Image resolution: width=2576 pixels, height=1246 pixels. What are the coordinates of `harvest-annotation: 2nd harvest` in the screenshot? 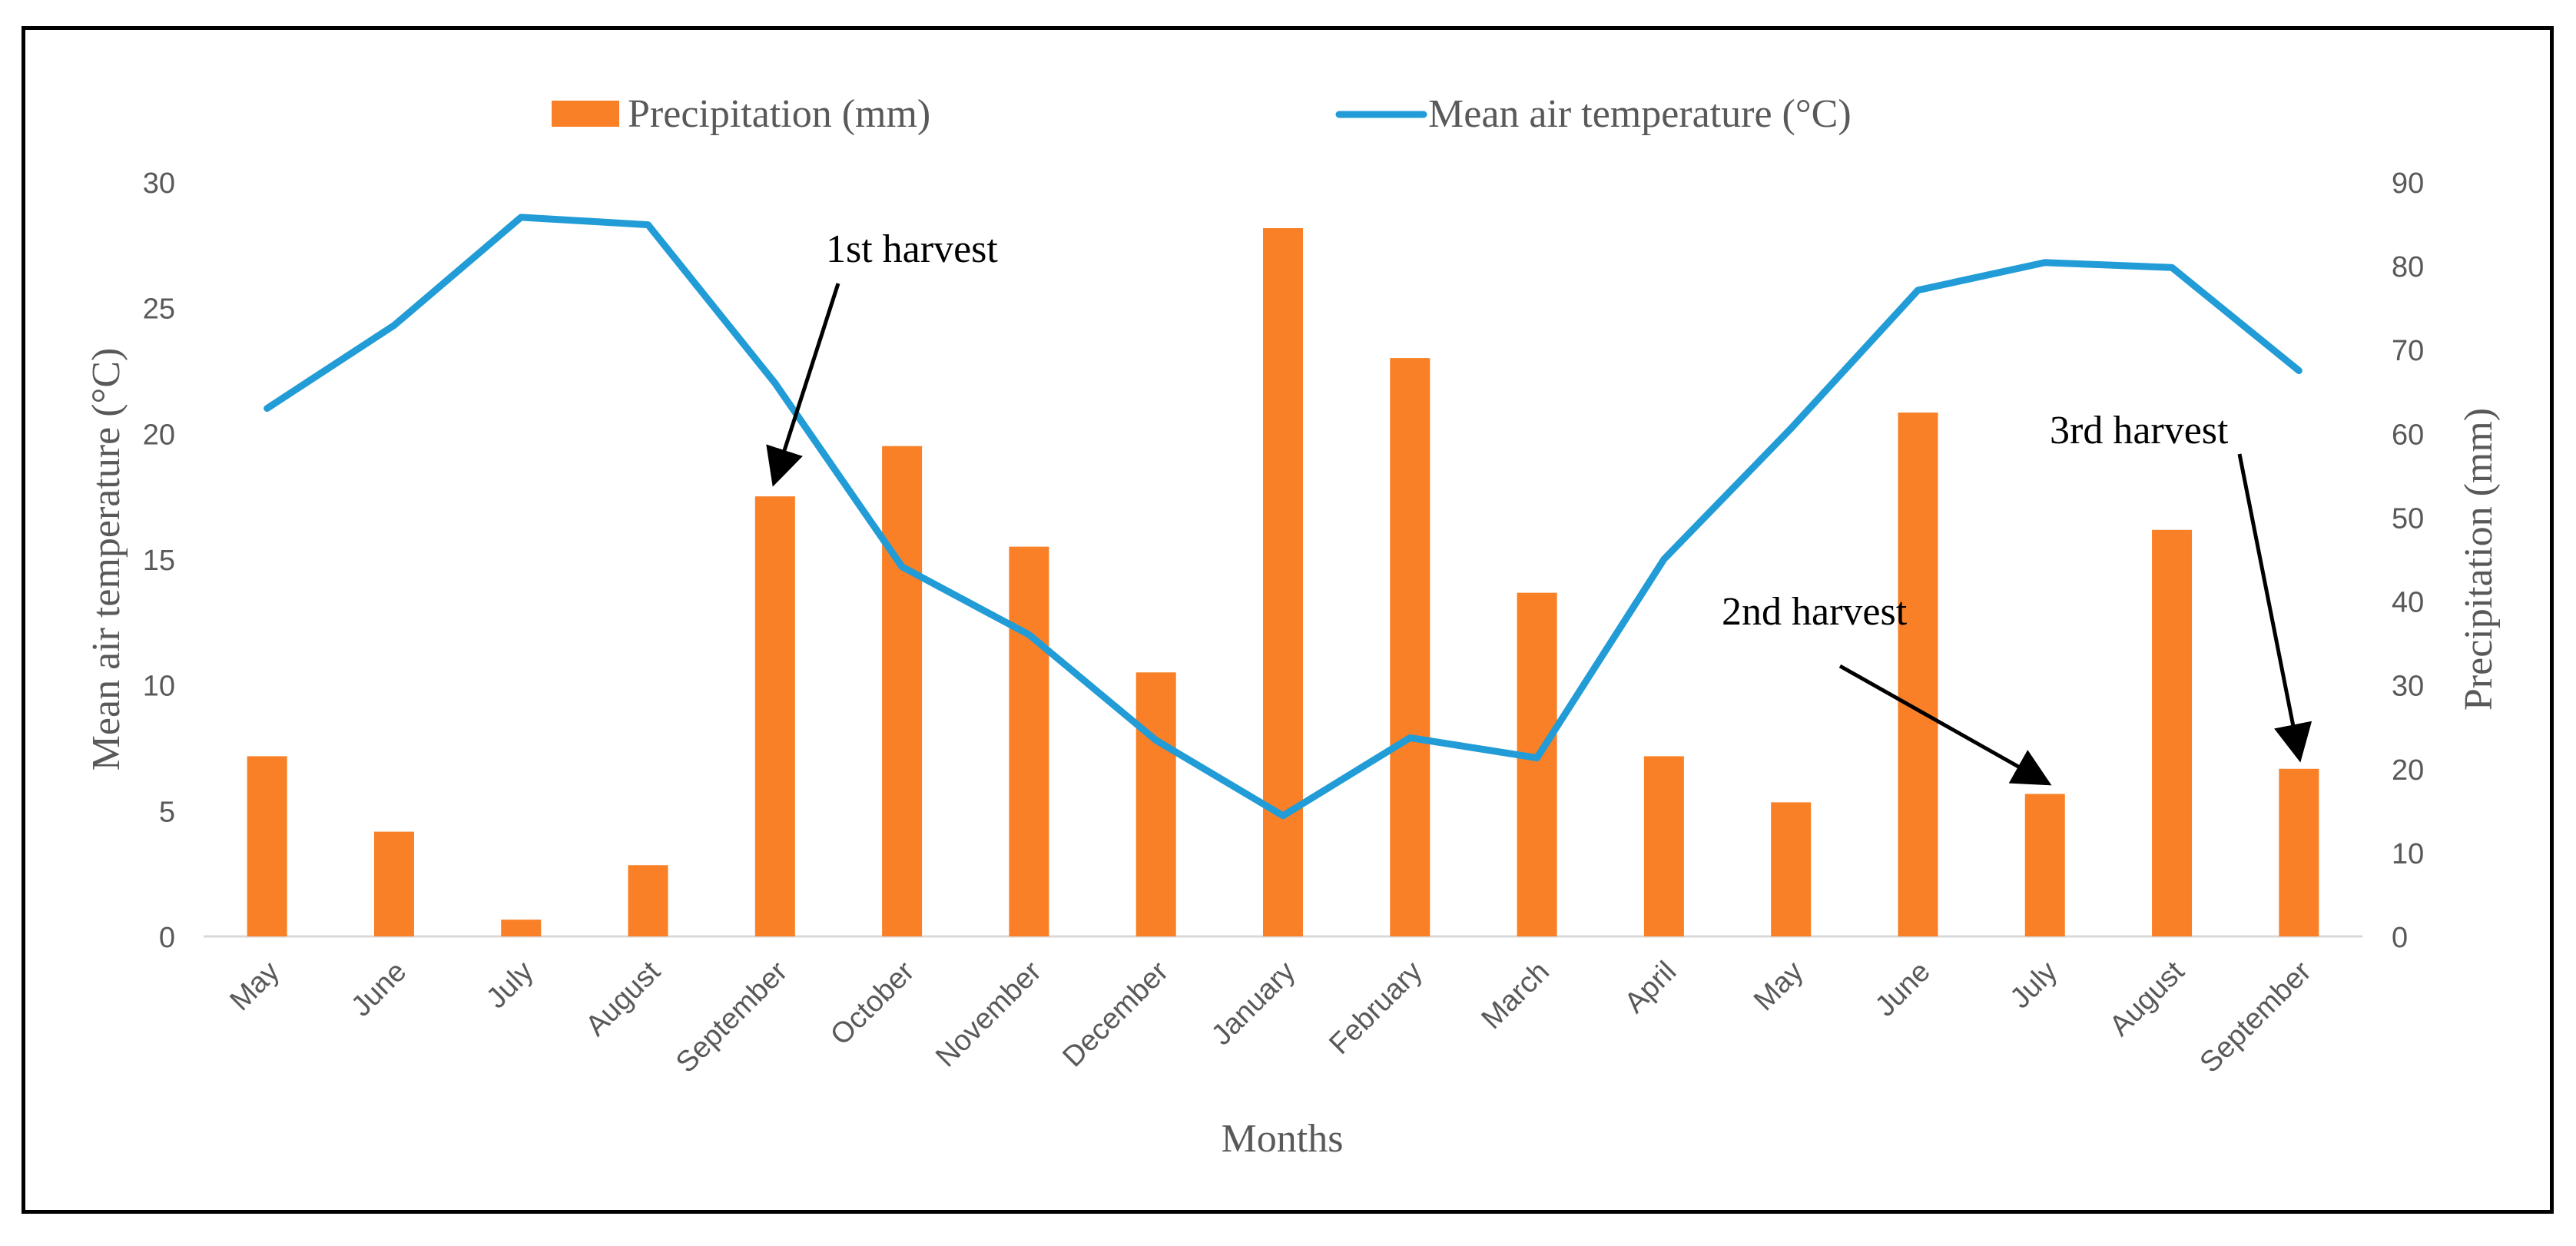 It's located at (1815, 612).